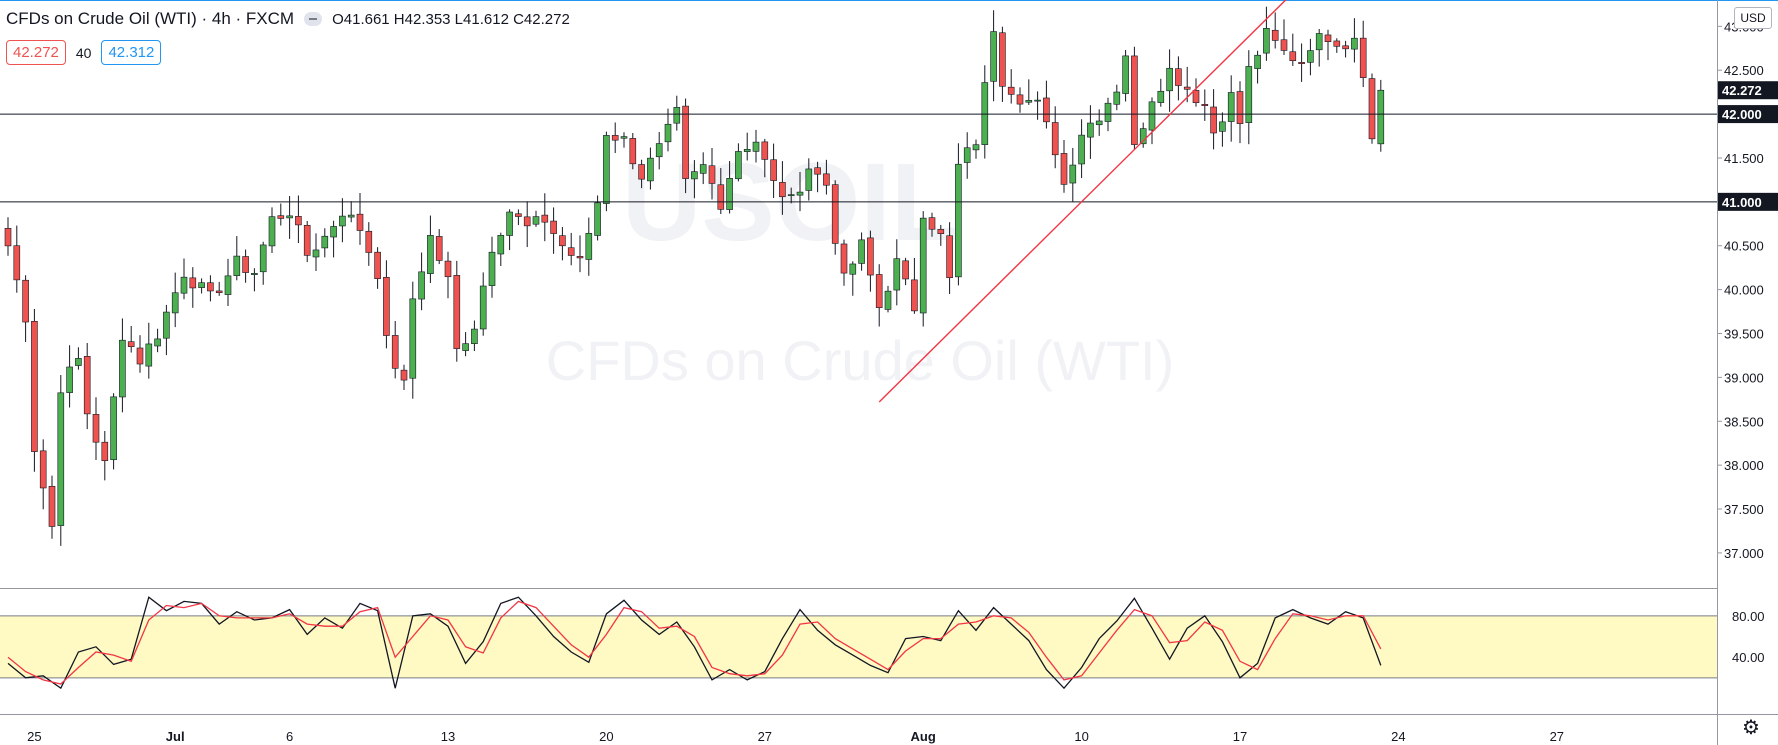 The image size is (1778, 745). I want to click on buy-price-button: 42.312, so click(131, 52).